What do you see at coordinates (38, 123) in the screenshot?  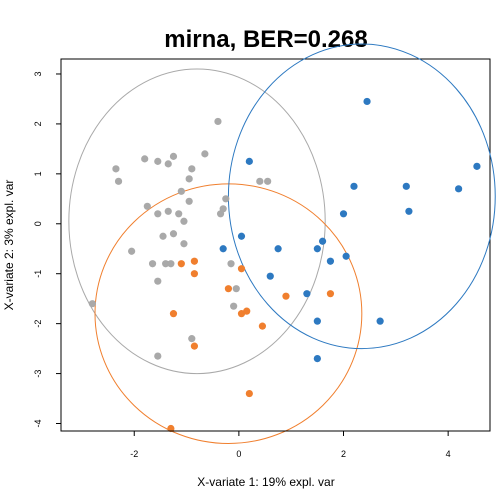 I see `y-tick-label: 2` at bounding box center [38, 123].